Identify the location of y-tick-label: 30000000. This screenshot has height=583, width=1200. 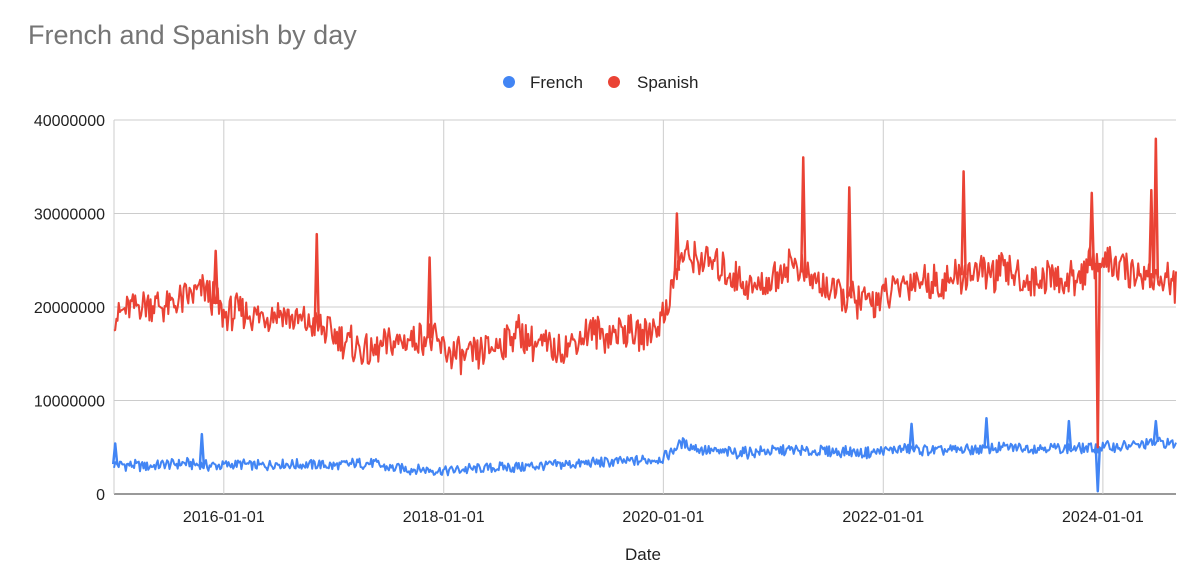
(69, 215).